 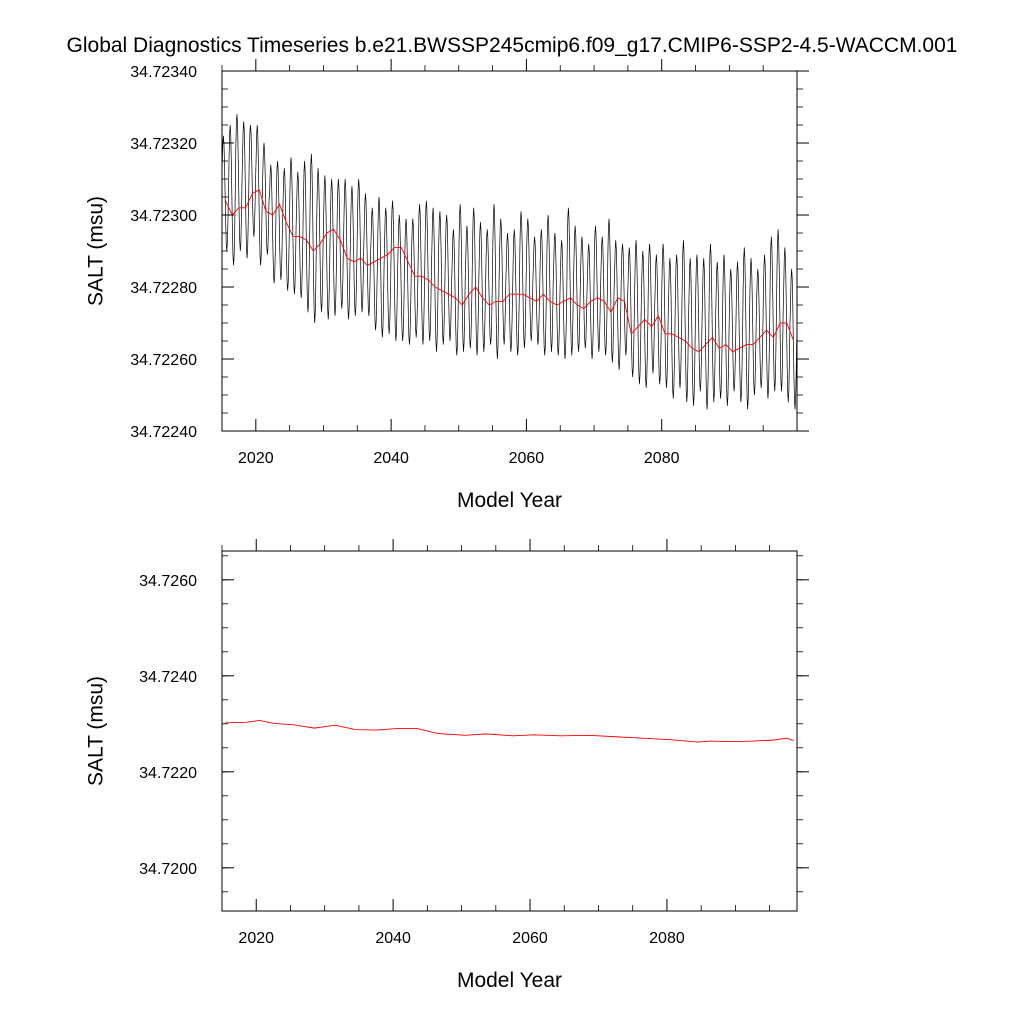 What do you see at coordinates (168, 677) in the screenshot?
I see `y-tick-label: 34.7240` at bounding box center [168, 677].